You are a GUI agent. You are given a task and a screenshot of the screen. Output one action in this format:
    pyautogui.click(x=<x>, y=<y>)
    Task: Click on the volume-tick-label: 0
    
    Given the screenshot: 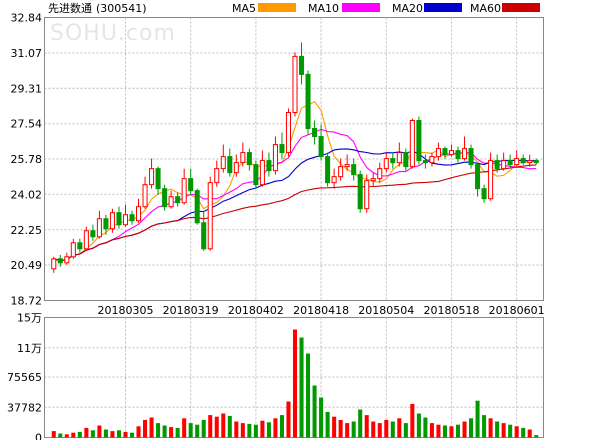 What is the action you would take?
    pyautogui.click(x=38, y=436)
    